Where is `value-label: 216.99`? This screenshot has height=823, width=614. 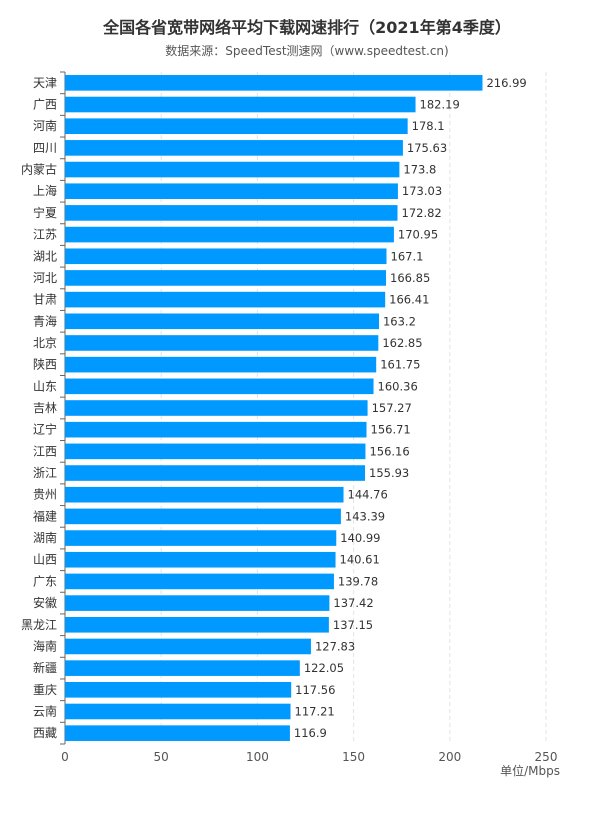 value-label: 216.99 is located at coordinates (506, 83).